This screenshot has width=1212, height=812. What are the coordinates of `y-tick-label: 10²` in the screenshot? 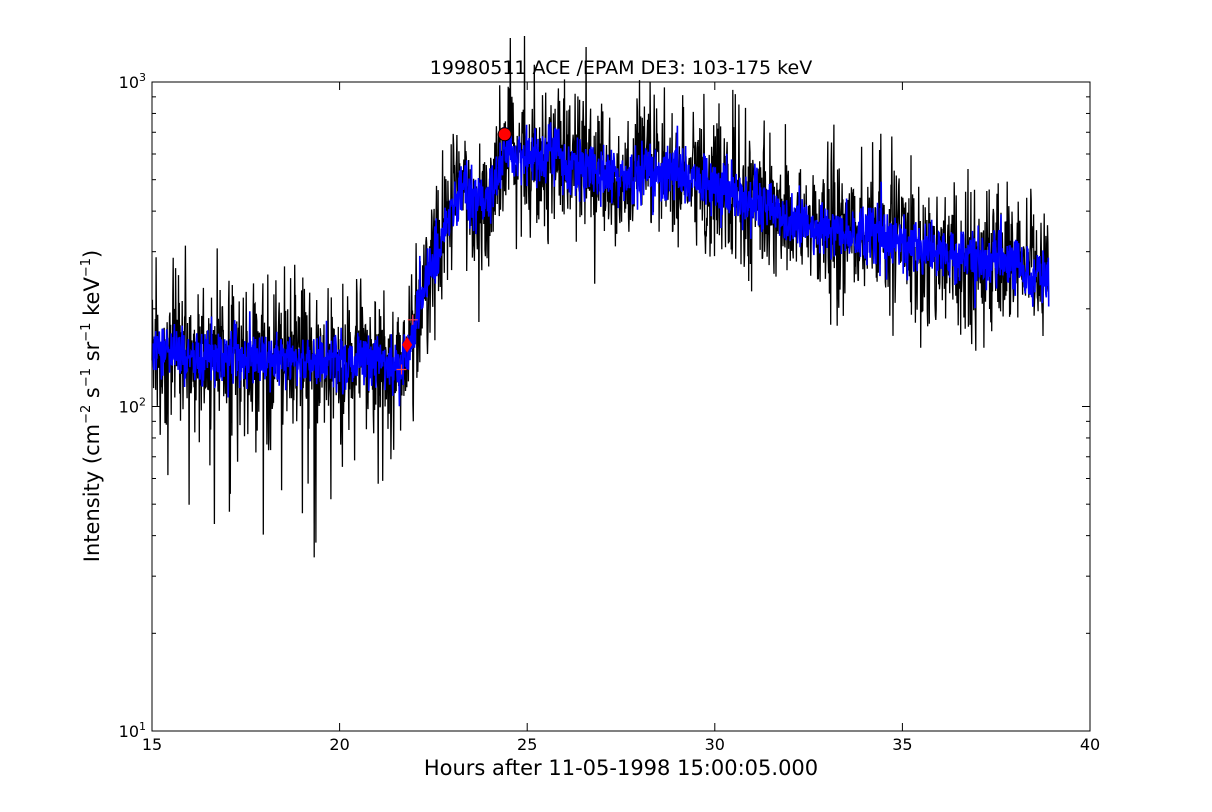 It's located at (132, 406).